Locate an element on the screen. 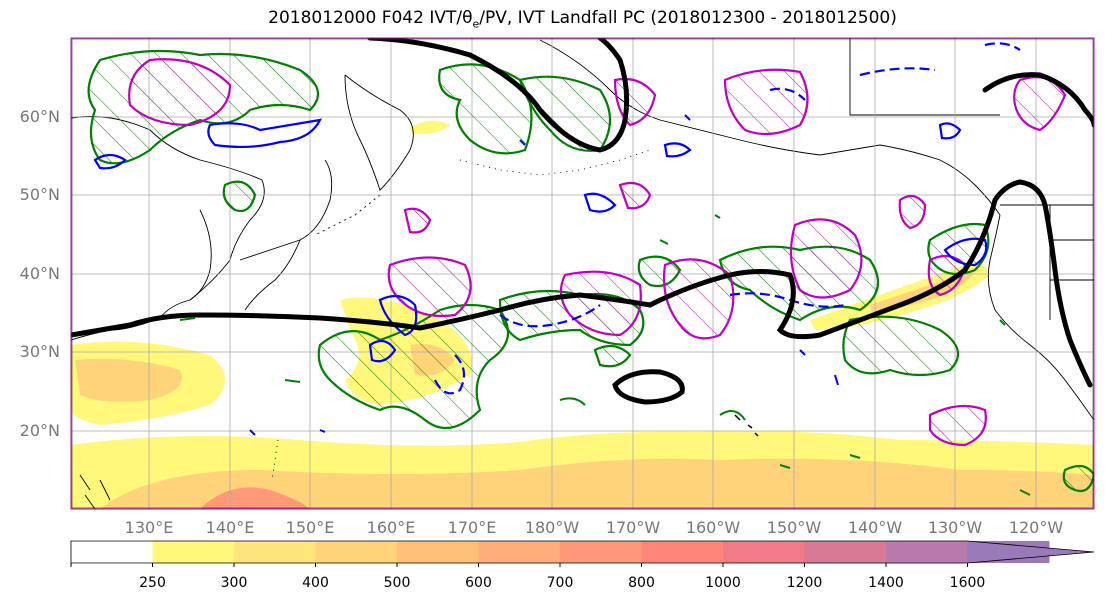  lon-label: 130°W is located at coordinates (955, 527).